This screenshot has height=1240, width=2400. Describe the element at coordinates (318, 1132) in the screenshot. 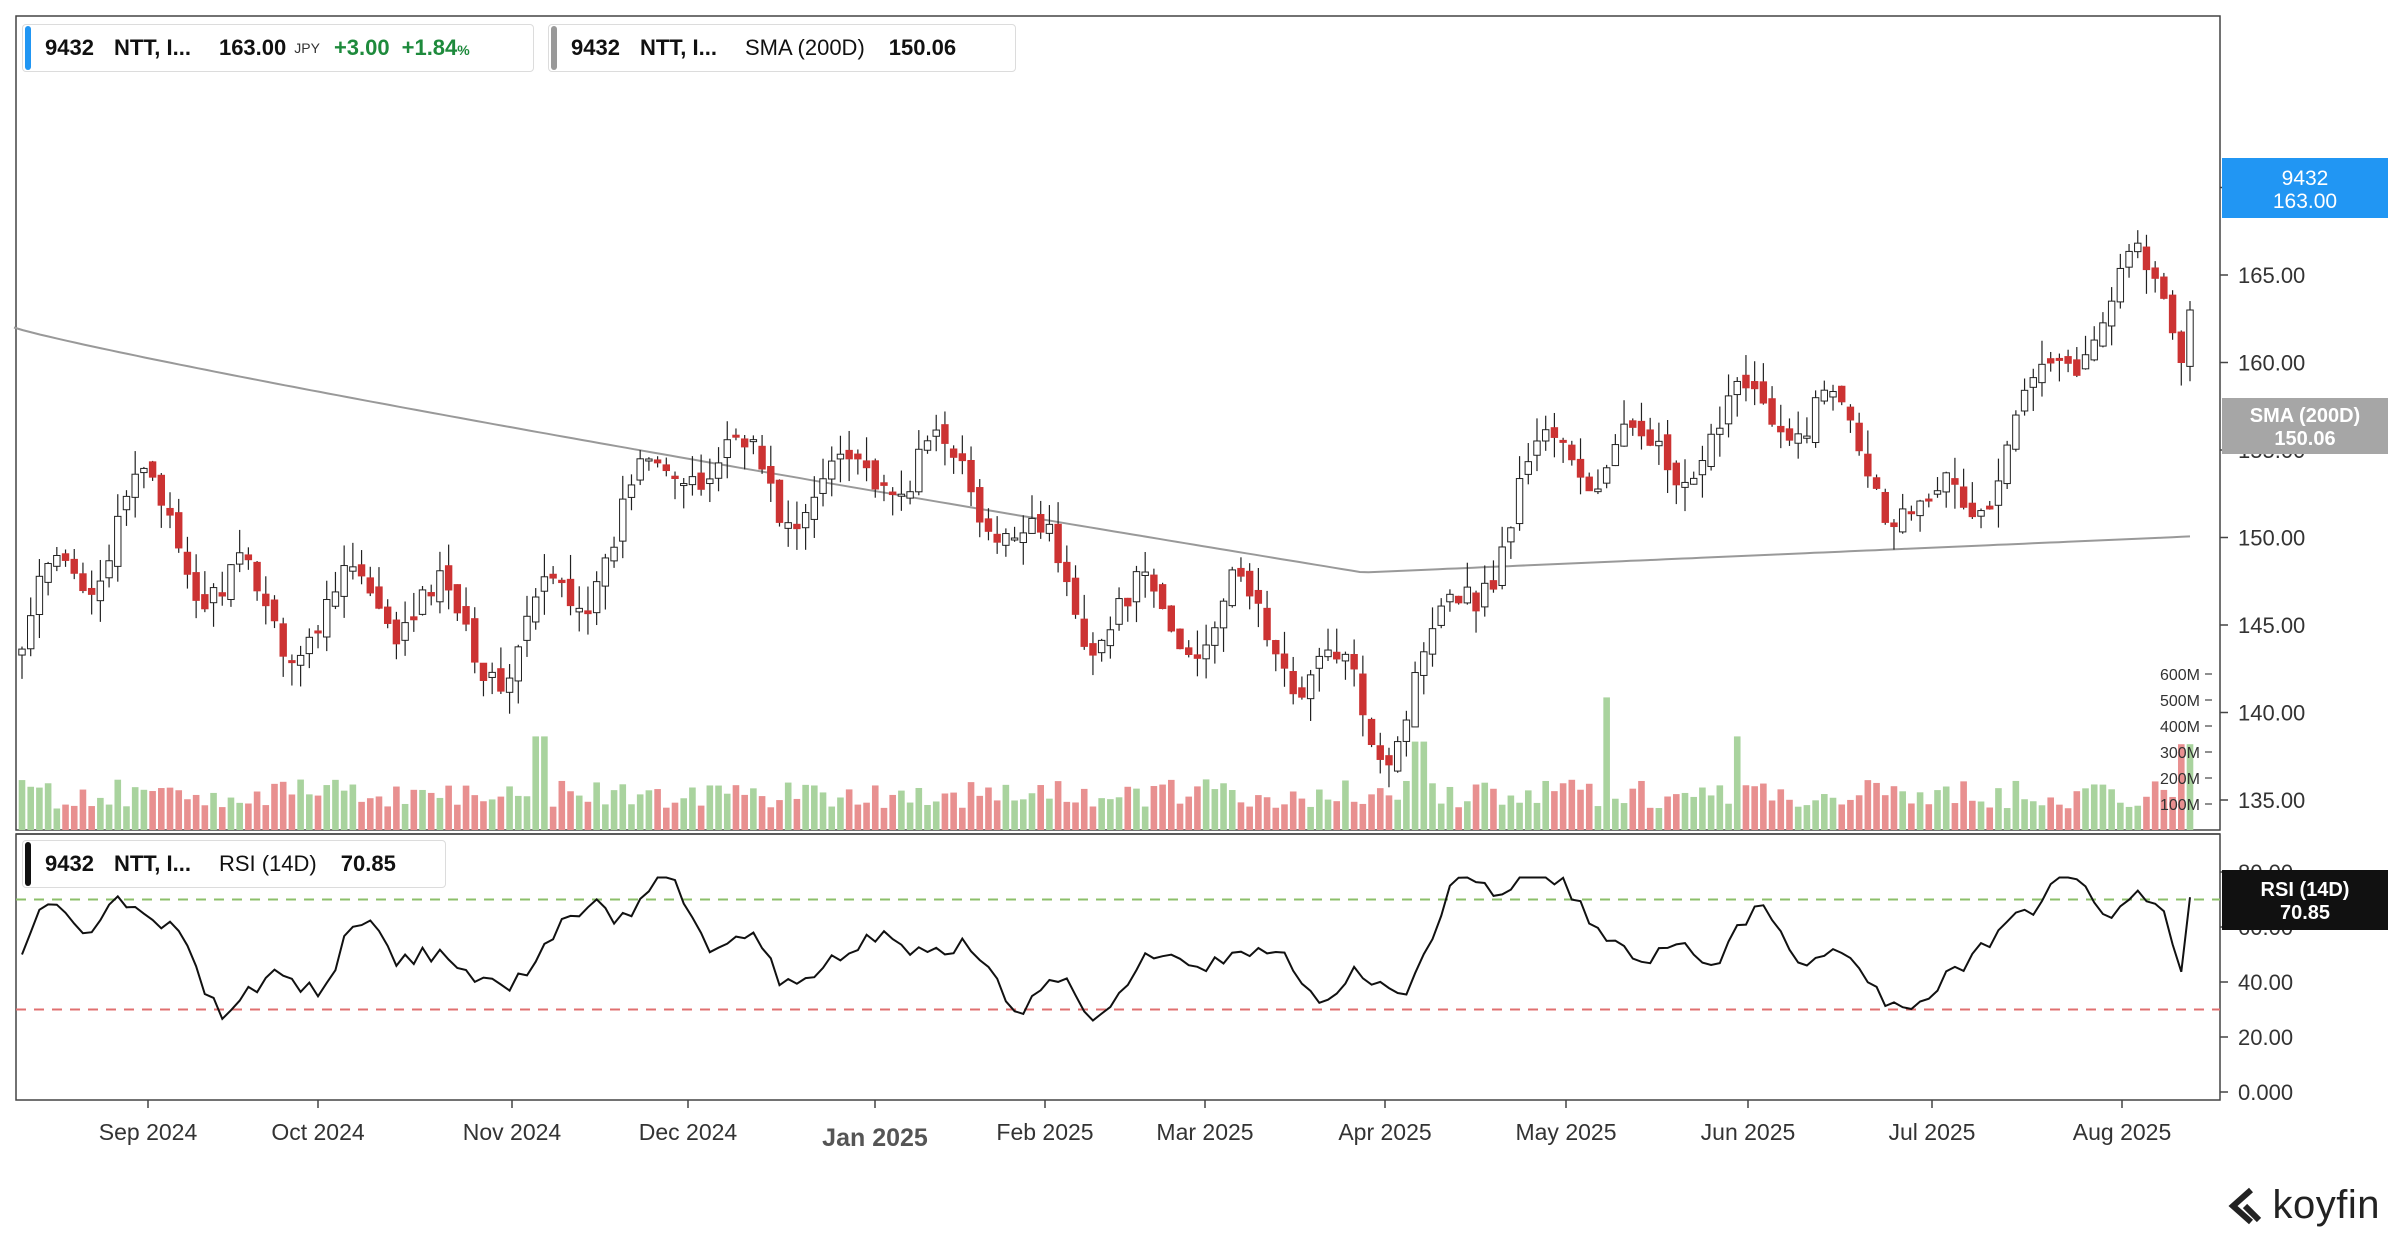

I see `time-tick-label: Oct 2024` at that location.